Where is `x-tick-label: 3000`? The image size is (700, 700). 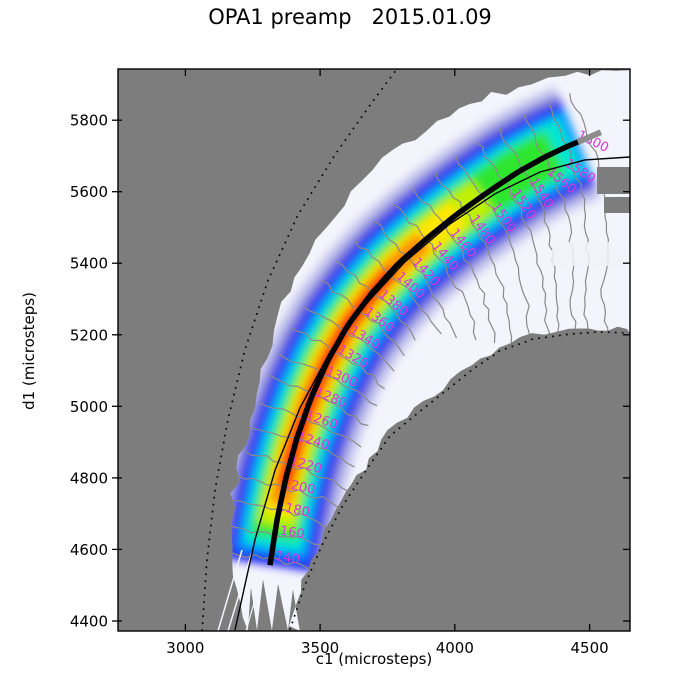
x-tick-label: 3000 is located at coordinates (185, 648).